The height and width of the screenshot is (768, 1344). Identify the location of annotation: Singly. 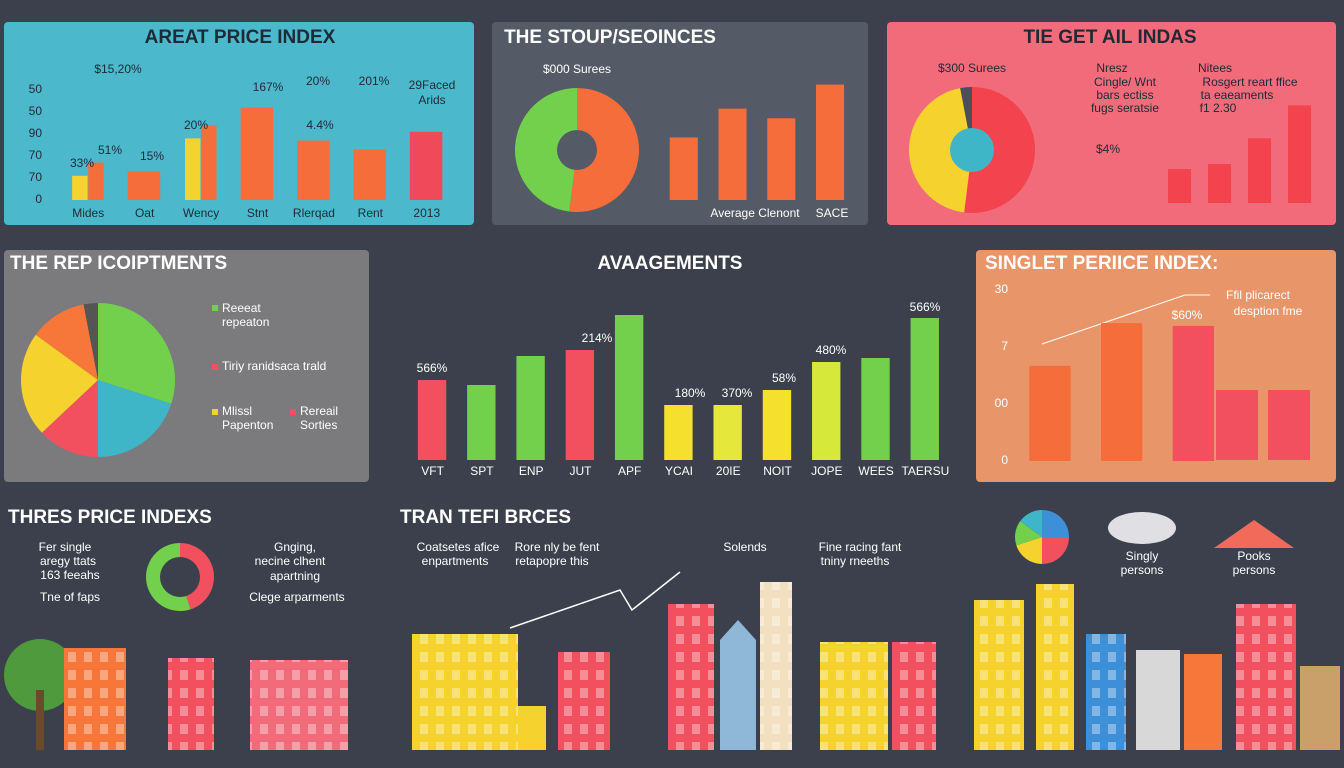
(1142, 556).